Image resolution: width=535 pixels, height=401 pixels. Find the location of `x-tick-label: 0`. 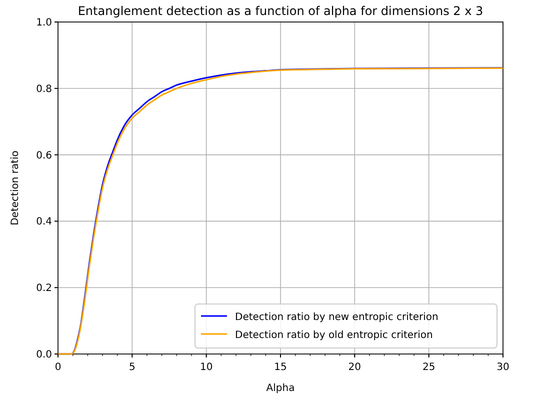

x-tick-label: 0 is located at coordinates (58, 367).